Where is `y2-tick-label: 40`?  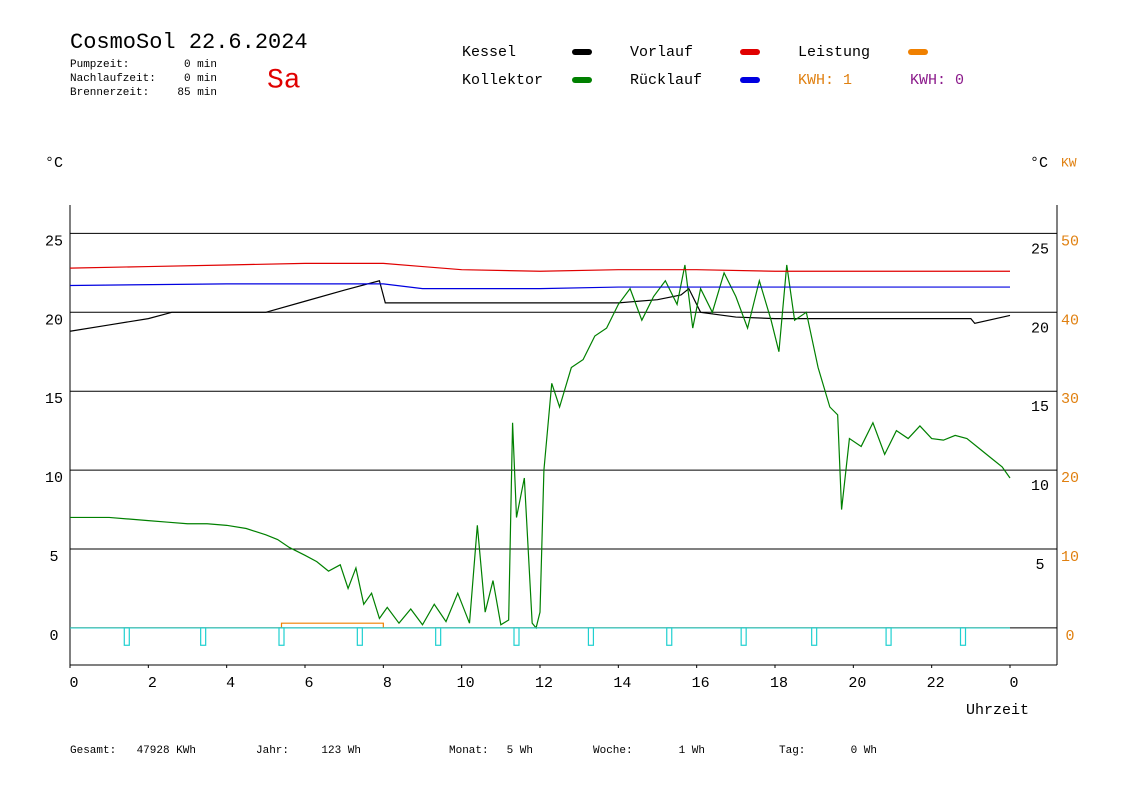 y2-tick-label: 40 is located at coordinates (1070, 320).